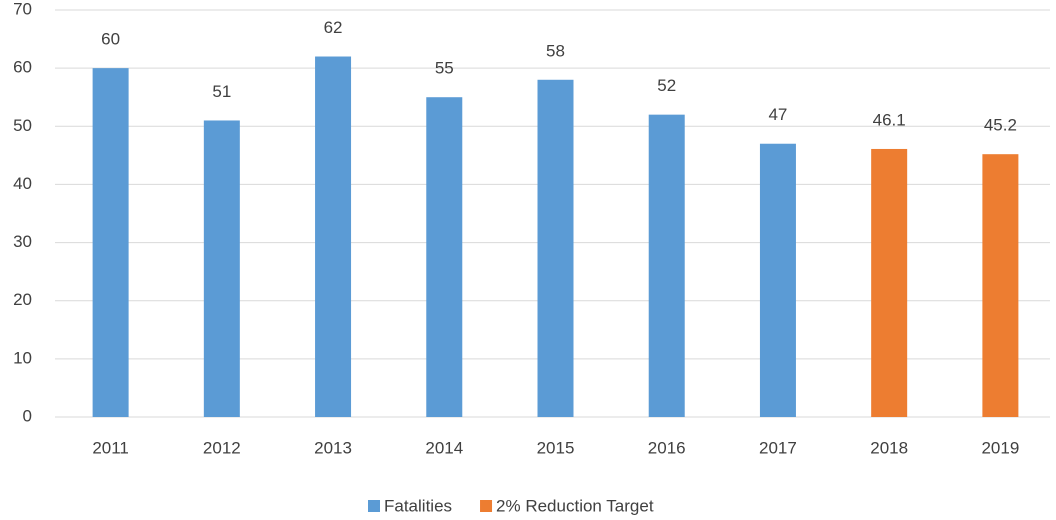 The height and width of the screenshot is (520, 1056). I want to click on data-label: 52, so click(666, 85).